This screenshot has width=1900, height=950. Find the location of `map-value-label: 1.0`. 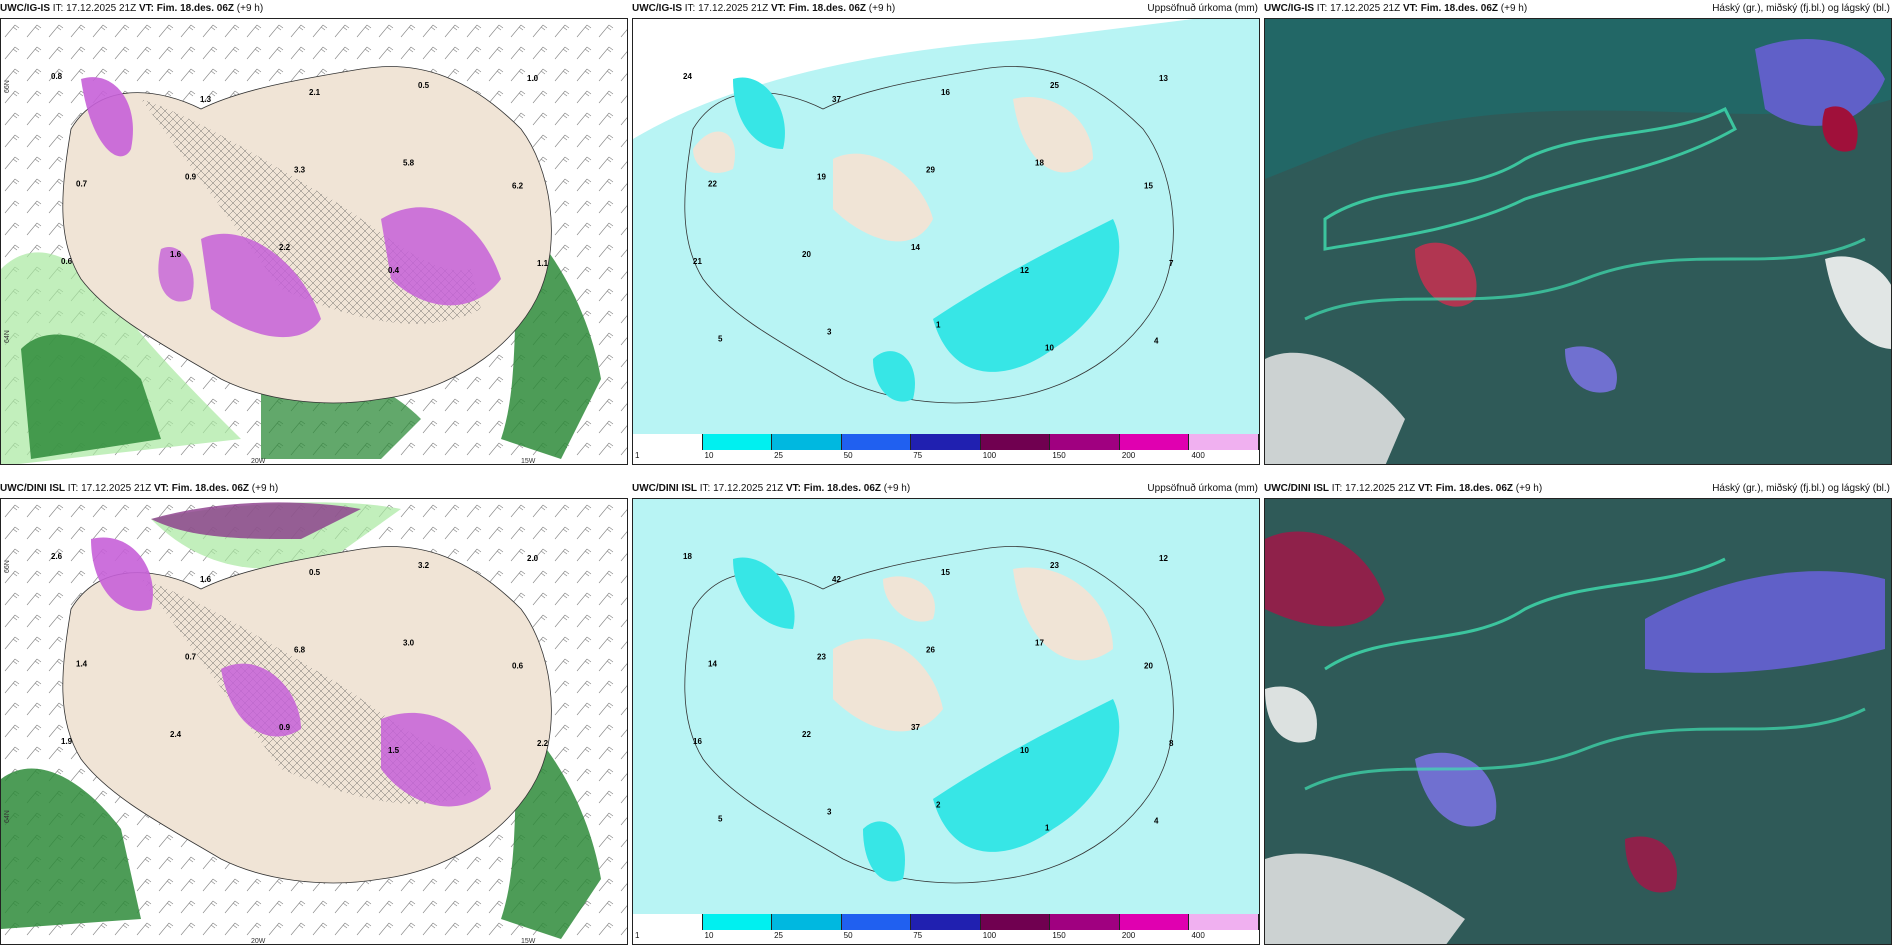

map-value-label: 1.0 is located at coordinates (533, 78).